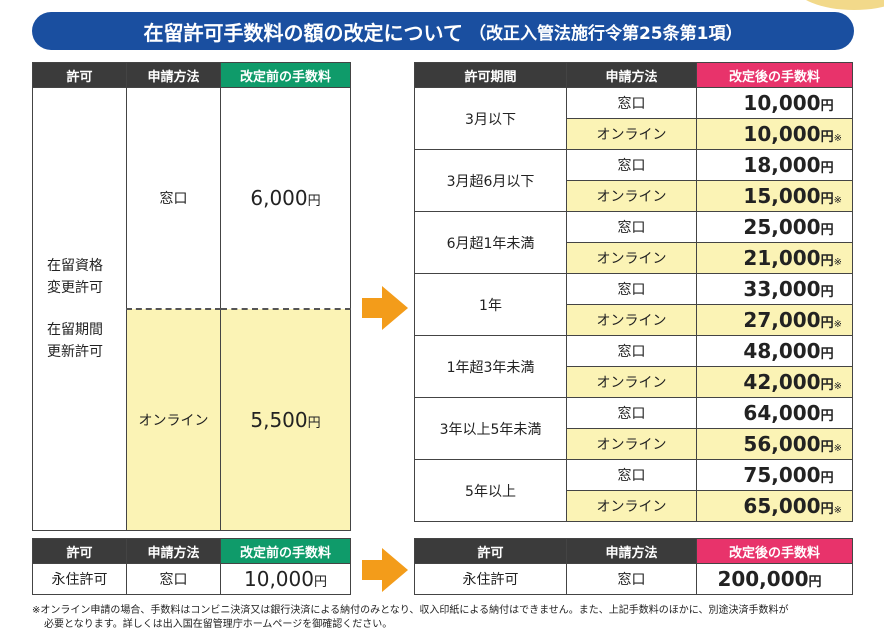 The width and height of the screenshot is (884, 639). Describe the element at coordinates (490, 490) in the screenshot. I see `period-cell: 5年以上` at that location.